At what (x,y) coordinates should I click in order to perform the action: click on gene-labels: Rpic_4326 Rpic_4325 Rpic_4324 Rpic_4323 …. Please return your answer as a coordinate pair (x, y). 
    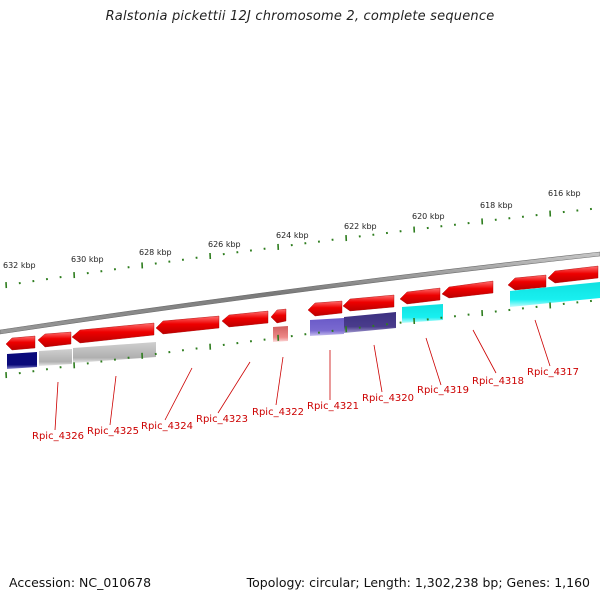
    Looking at the image, I should click on (305, 404).